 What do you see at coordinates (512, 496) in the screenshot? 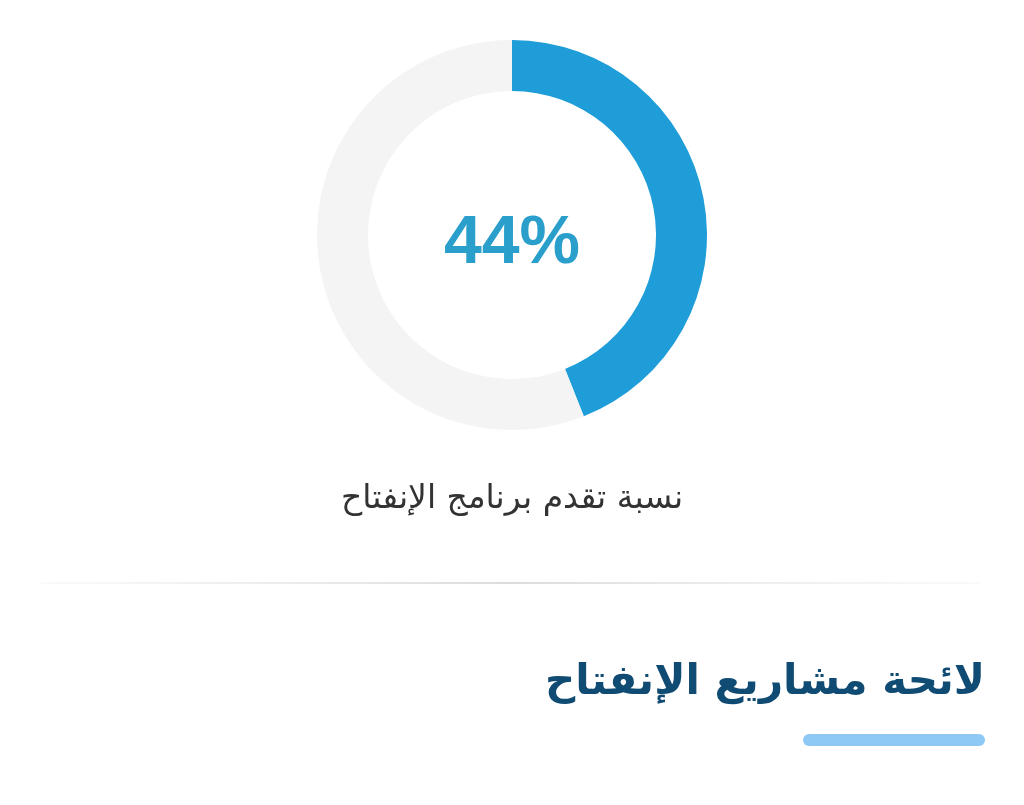
I see `title: نسبة تقدم برنامج الإنفتاح` at bounding box center [512, 496].